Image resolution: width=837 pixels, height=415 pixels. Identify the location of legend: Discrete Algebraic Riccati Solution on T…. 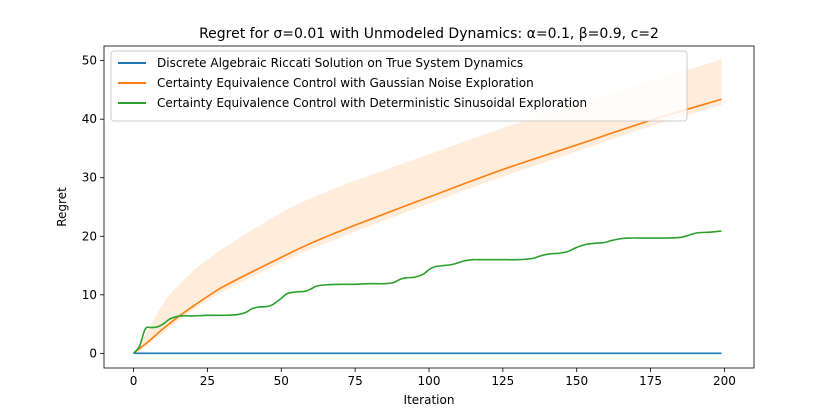
(399, 86).